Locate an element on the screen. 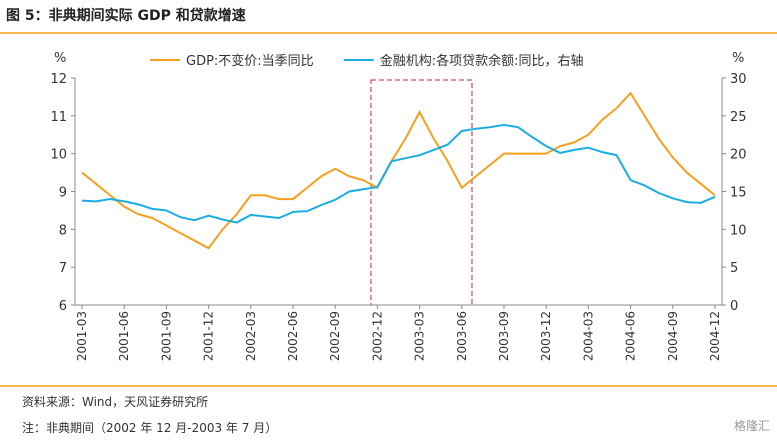 This screenshot has width=777, height=445. x-tick-label: 2003-03 is located at coordinates (420, 336).